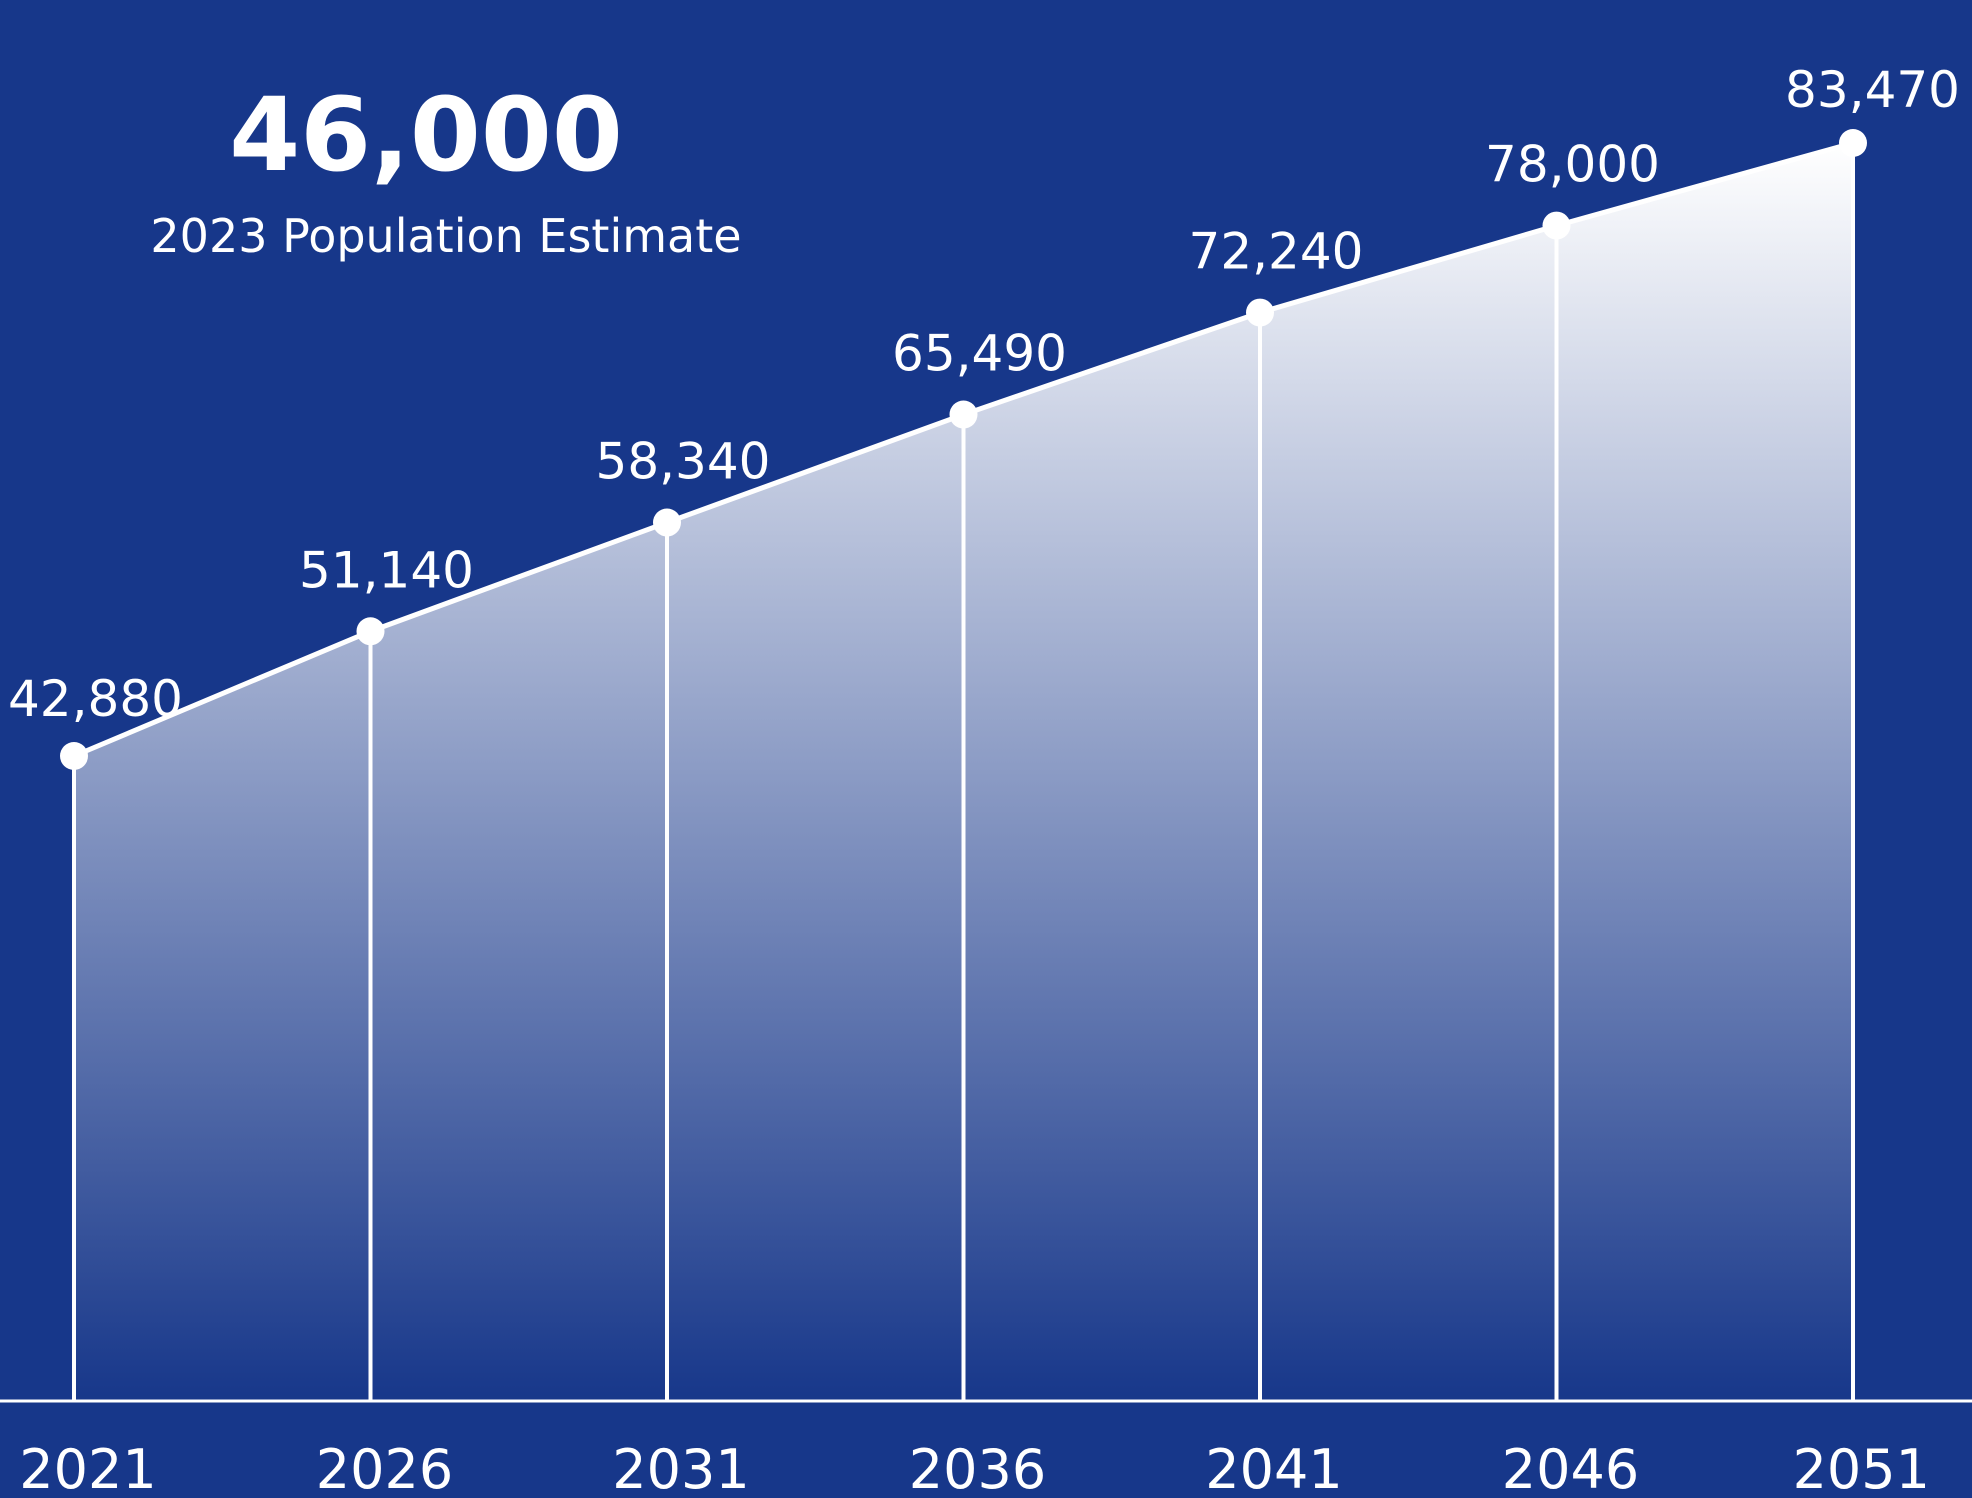 This screenshot has height=1498, width=1972. What do you see at coordinates (370, 631) in the screenshot?
I see `data-point-2026` at bounding box center [370, 631].